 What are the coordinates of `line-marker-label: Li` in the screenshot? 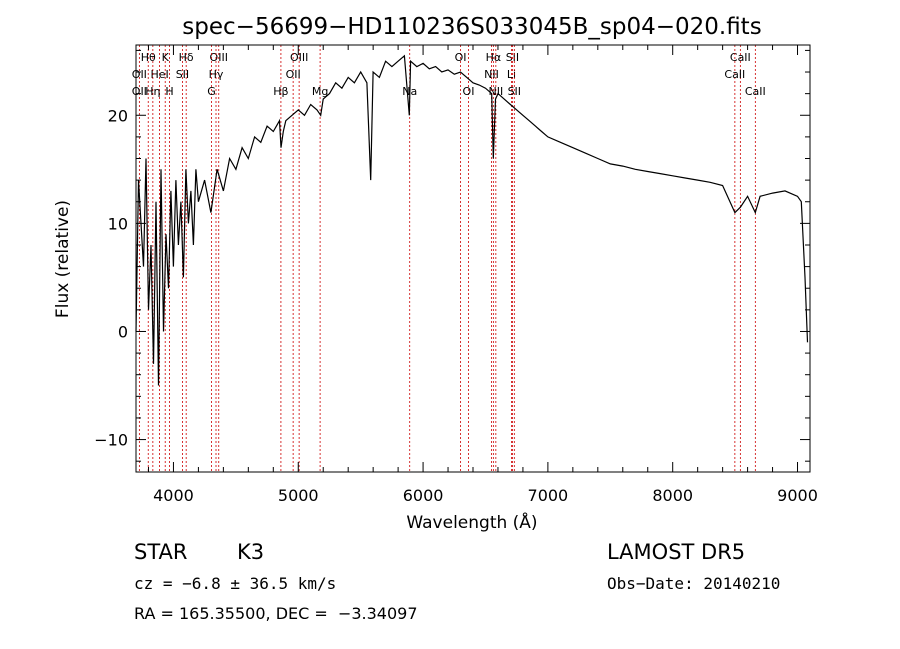 It's located at (511, 74).